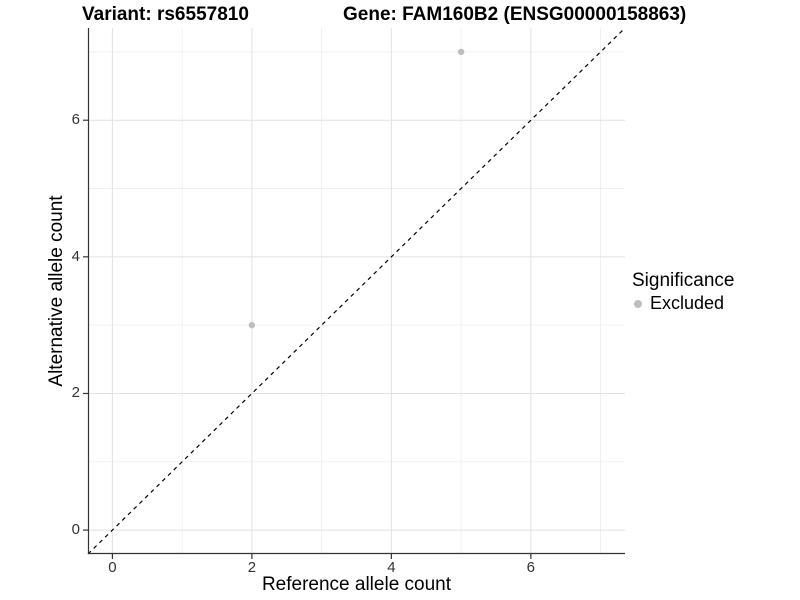 This screenshot has width=800, height=600. Describe the element at coordinates (75, 530) in the screenshot. I see `y-tick-label: 0` at that location.